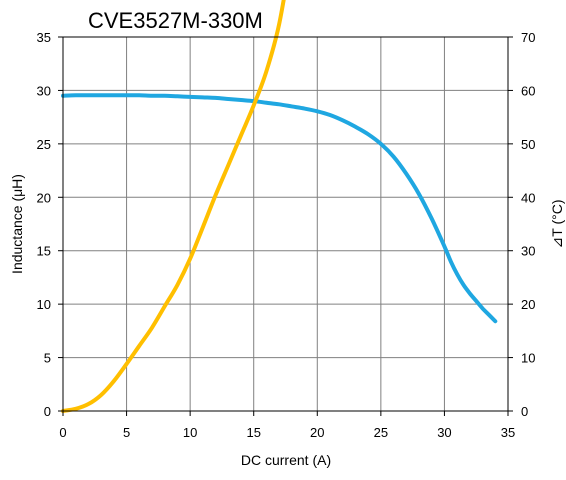 Image resolution: width=566 pixels, height=480 pixels. What do you see at coordinates (444, 432) in the screenshot?
I see `x-tick-label: 30` at bounding box center [444, 432].